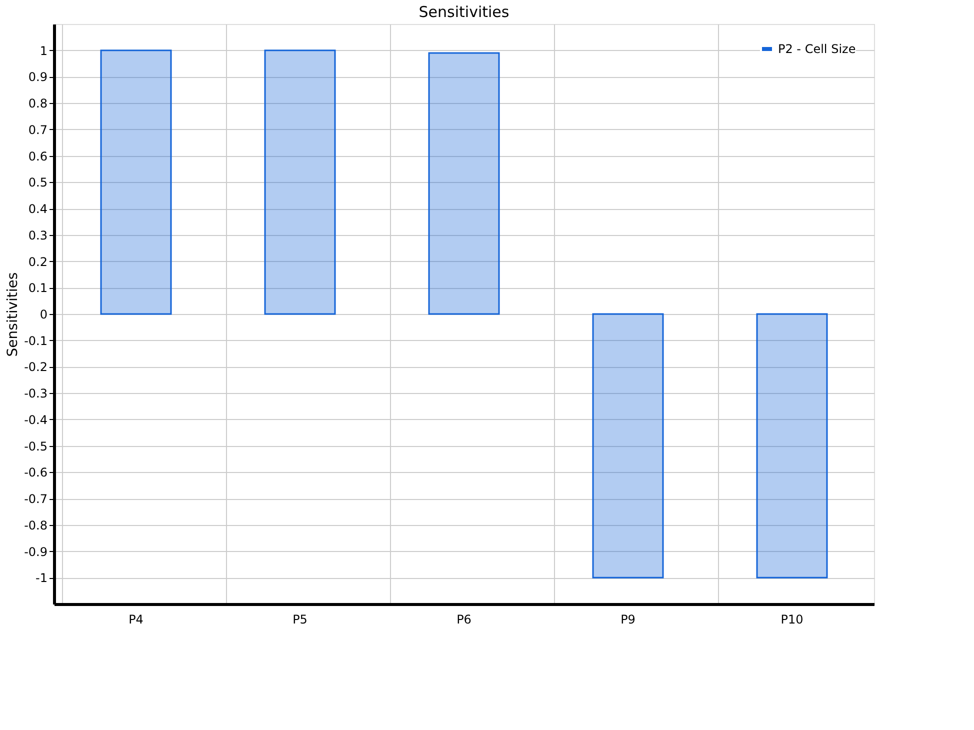  I want to click on y-tick-label: 1, so click(44, 51).